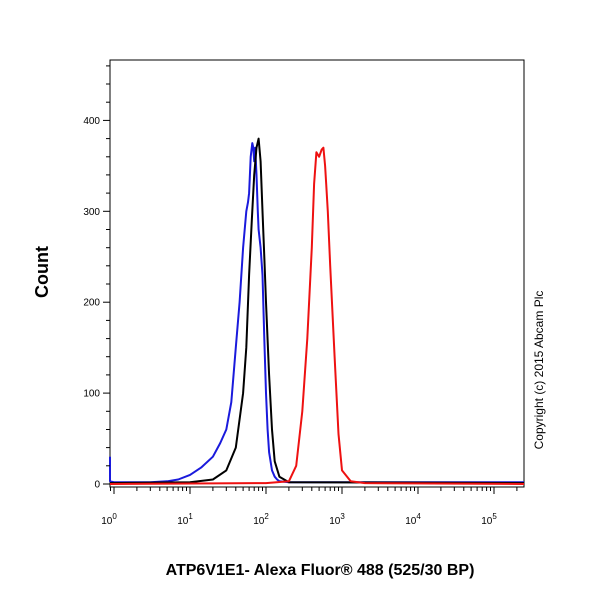 This screenshot has width=600, height=600. What do you see at coordinates (489, 519) in the screenshot?
I see `x-tick-label: 10⁵` at bounding box center [489, 519].